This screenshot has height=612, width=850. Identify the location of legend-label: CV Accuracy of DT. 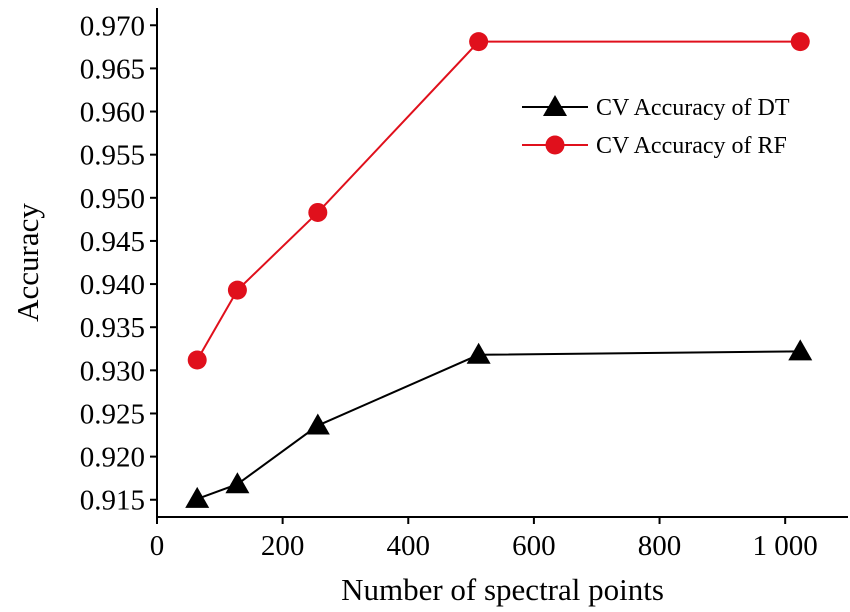
(693, 108).